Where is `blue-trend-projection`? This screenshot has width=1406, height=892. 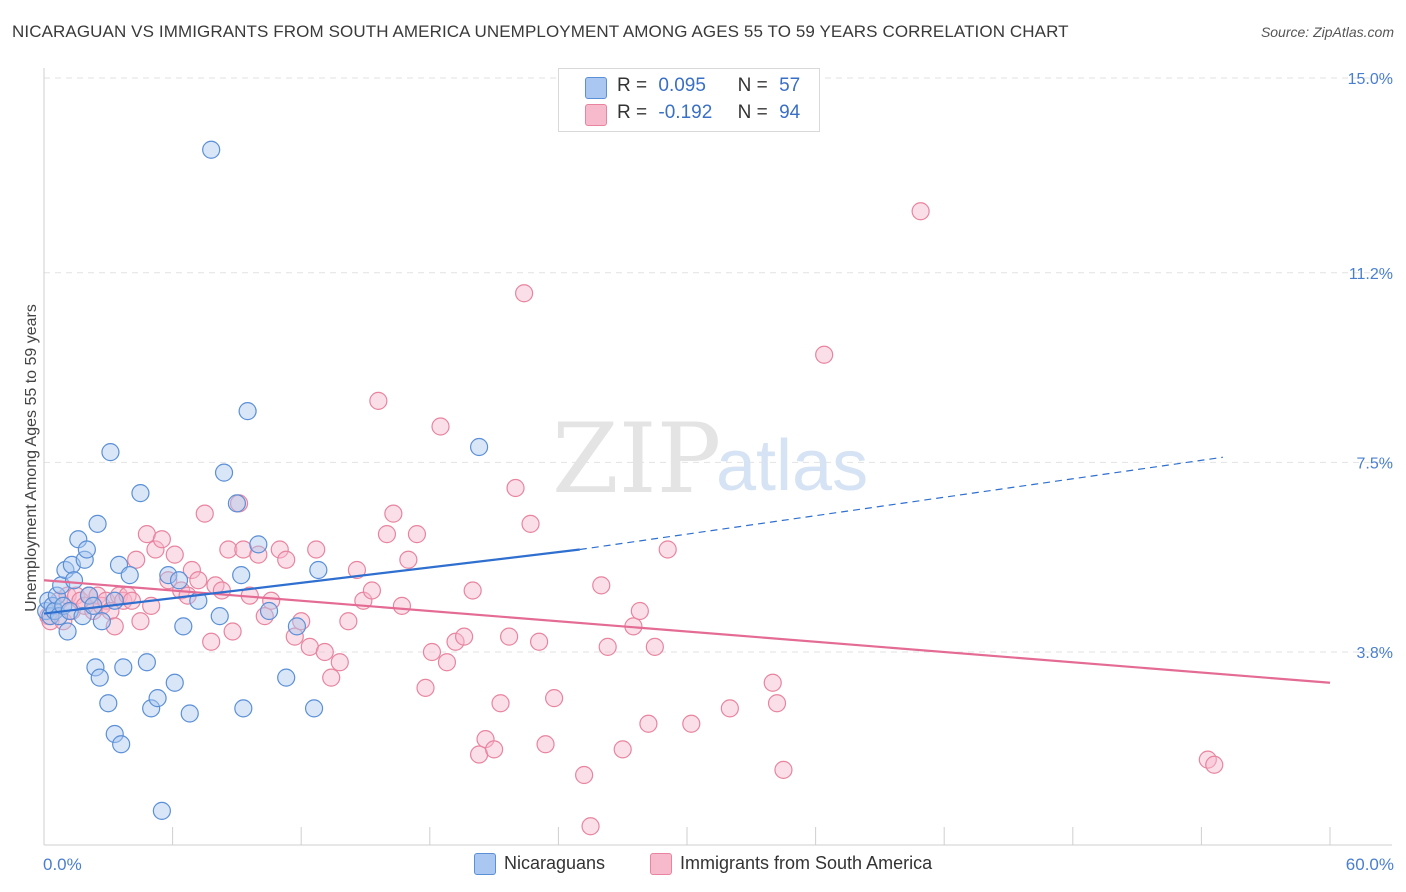
blue-trend-projection is located at coordinates (901, 503).